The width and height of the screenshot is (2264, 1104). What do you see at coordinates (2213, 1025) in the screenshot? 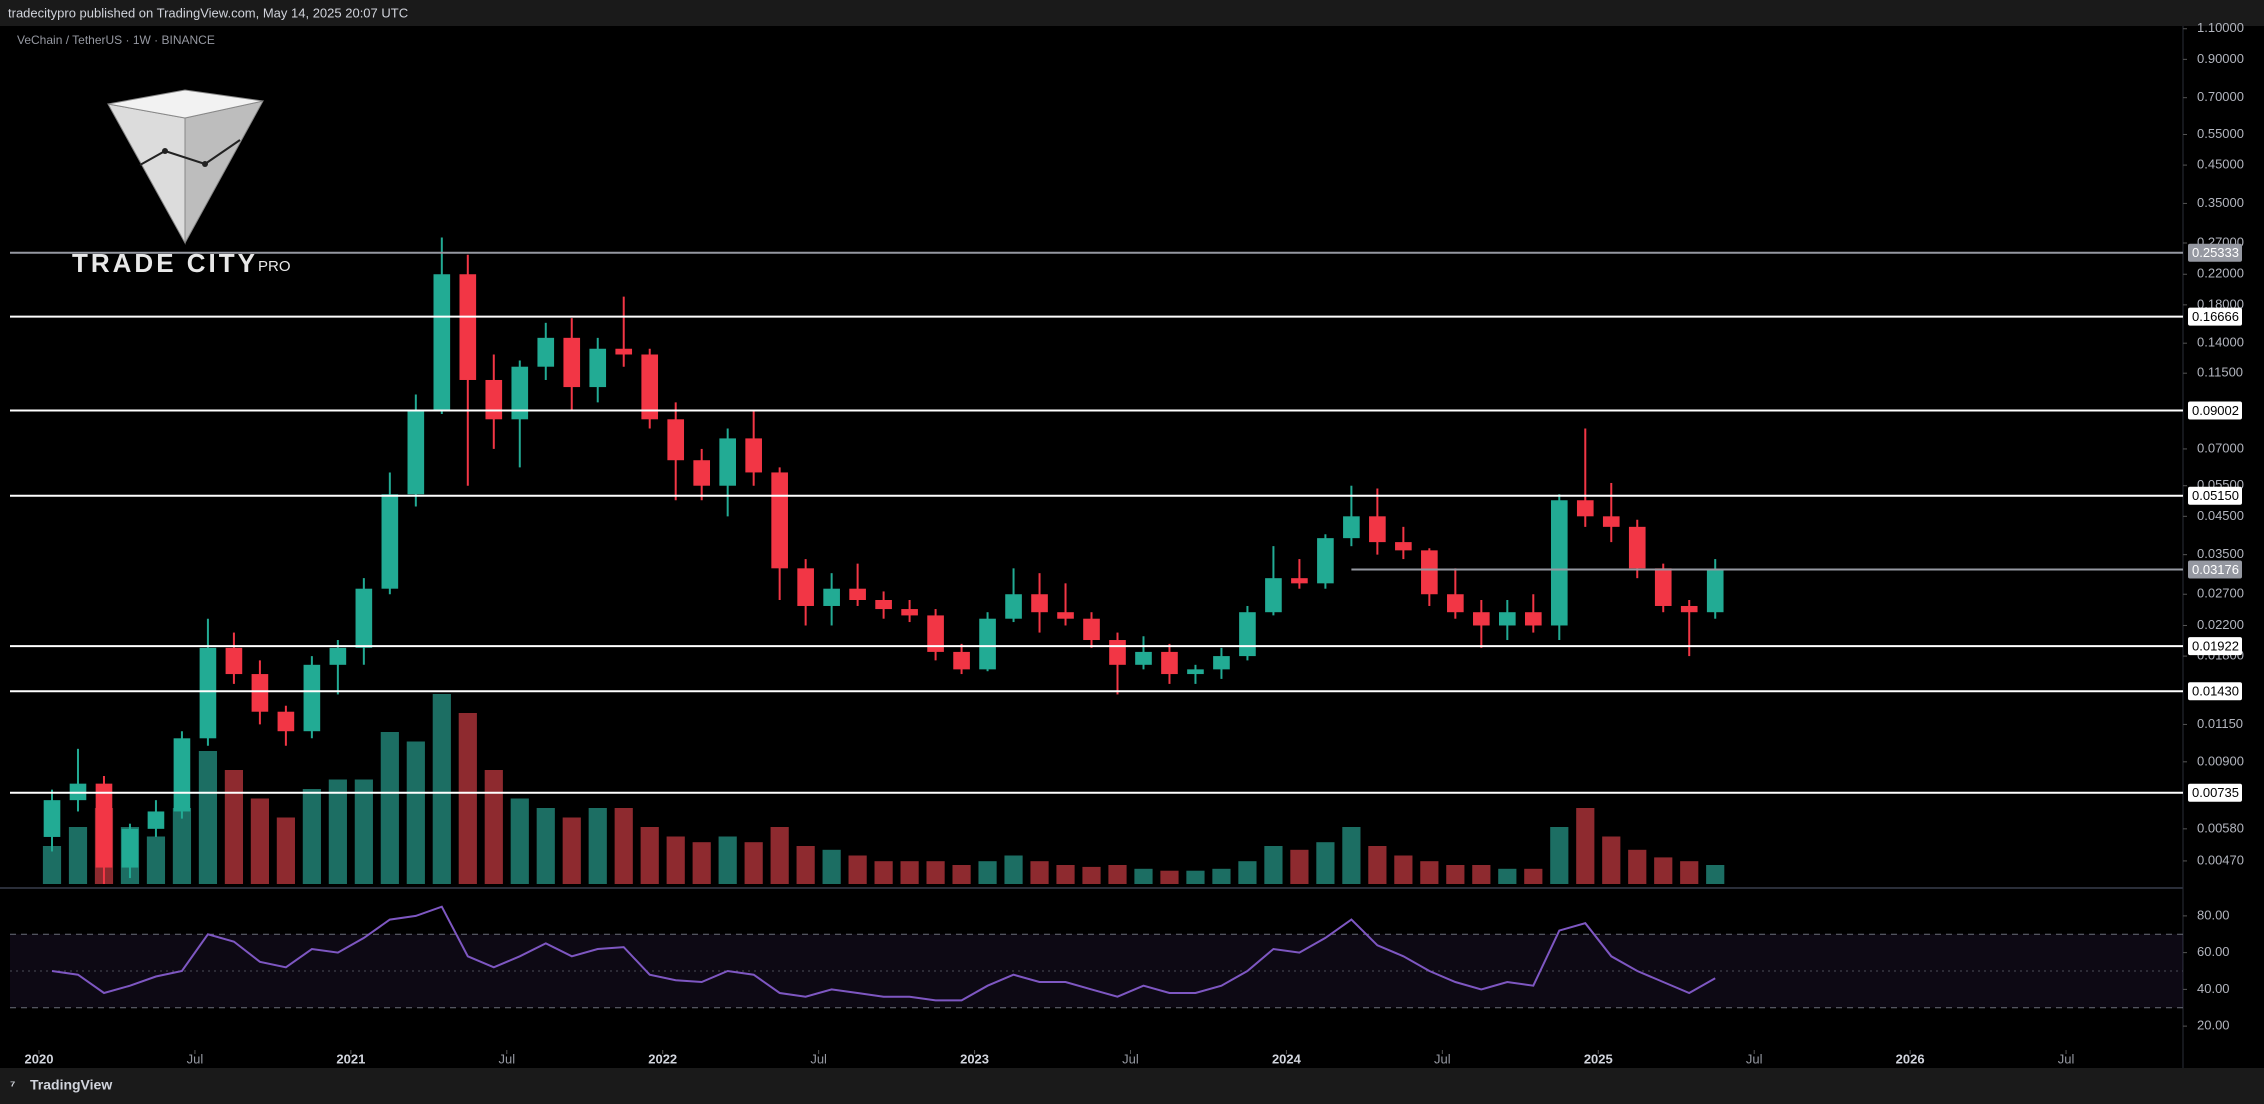
I see `rsi-tick-label: 20.00` at bounding box center [2213, 1025].